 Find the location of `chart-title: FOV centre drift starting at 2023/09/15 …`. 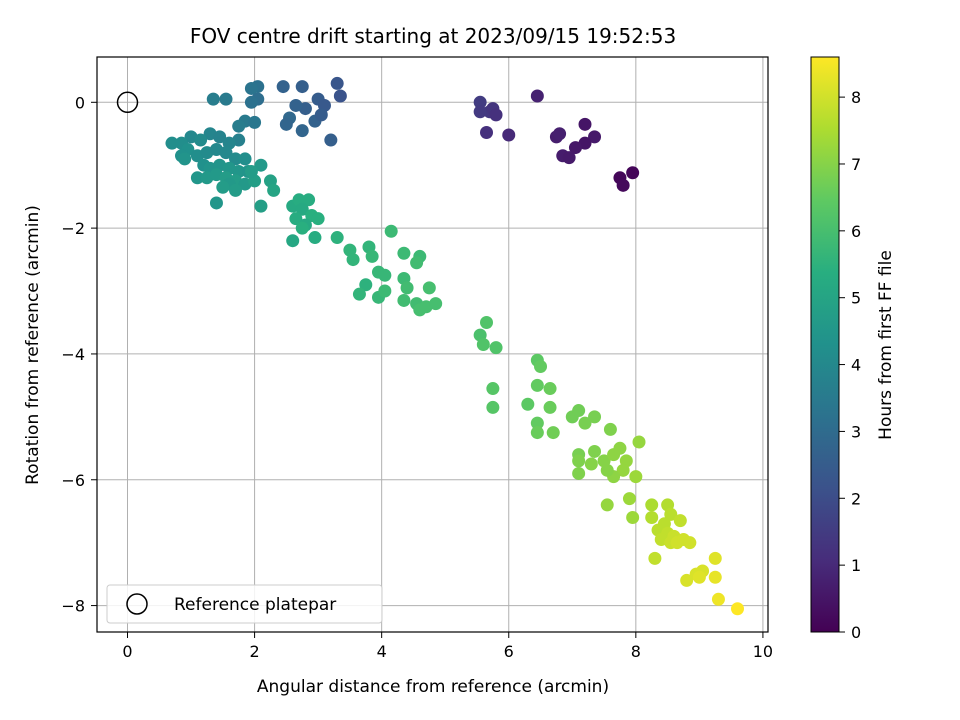

chart-title: FOV centre drift starting at 2023/09/15 … is located at coordinates (433, 36).